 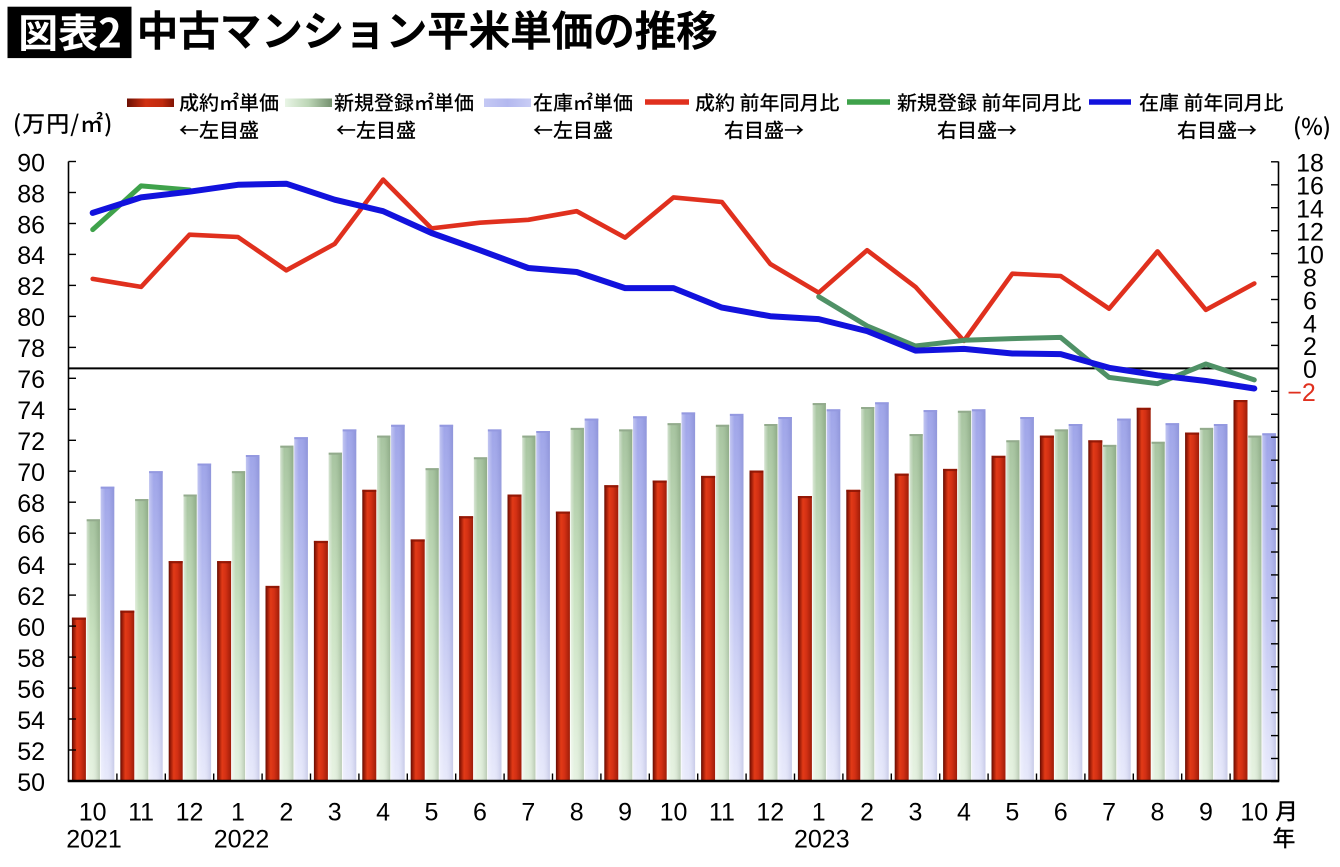 What do you see at coordinates (31, 535) in the screenshot?
I see `svg-text: 66` at bounding box center [31, 535].